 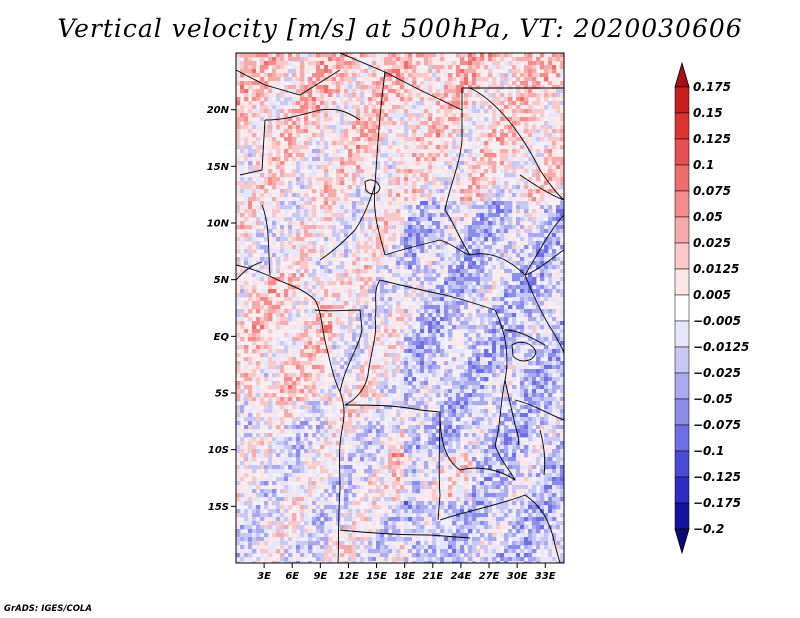 What do you see at coordinates (221, 309) in the screenshot?
I see `latitude-axis: 20N 15N 10N 5N EQ 5S 10S 15S` at bounding box center [221, 309].